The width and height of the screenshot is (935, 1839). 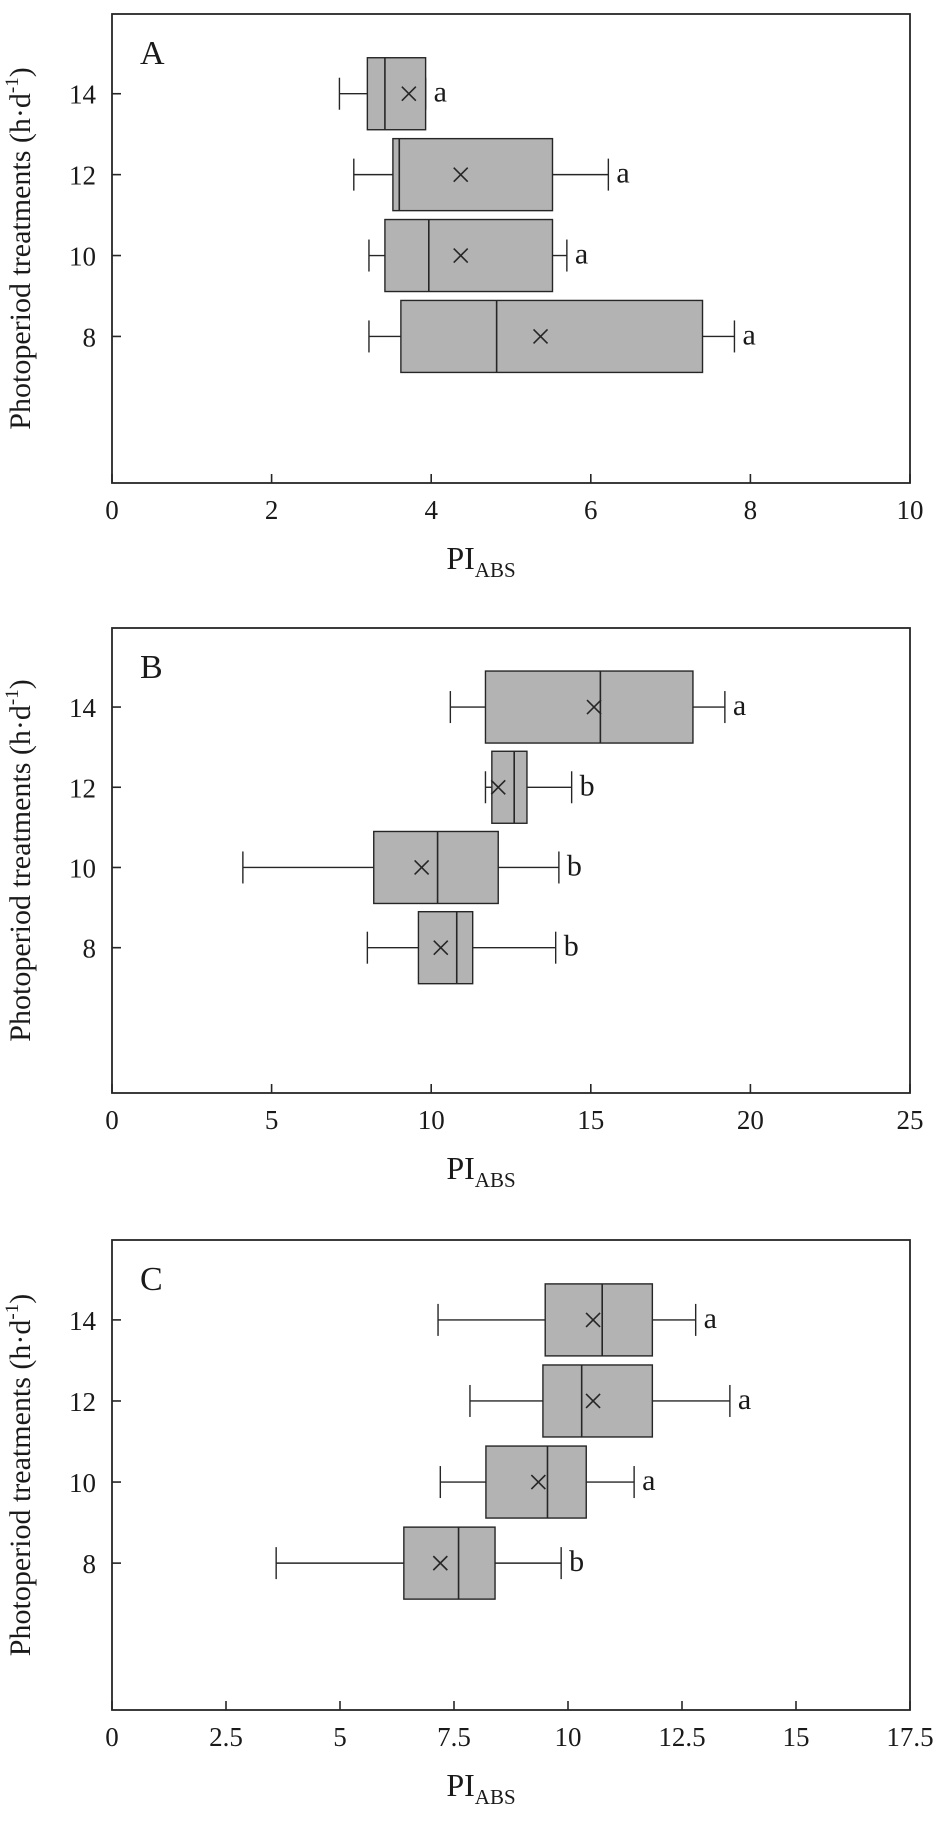 I want to click on box-12: 12 b, so click(x=332, y=787).